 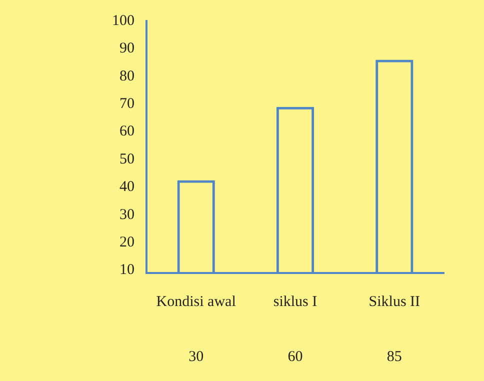 I want to click on y-tick-label: 40, so click(x=127, y=187).